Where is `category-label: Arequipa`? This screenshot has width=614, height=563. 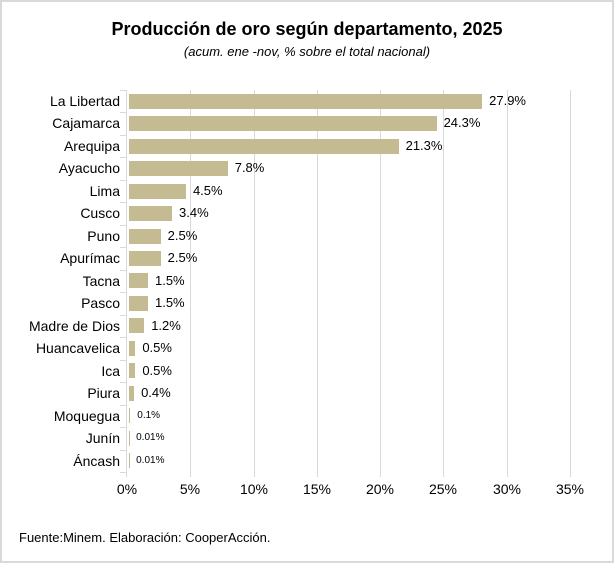
category-label: Arequipa is located at coordinates (91, 145).